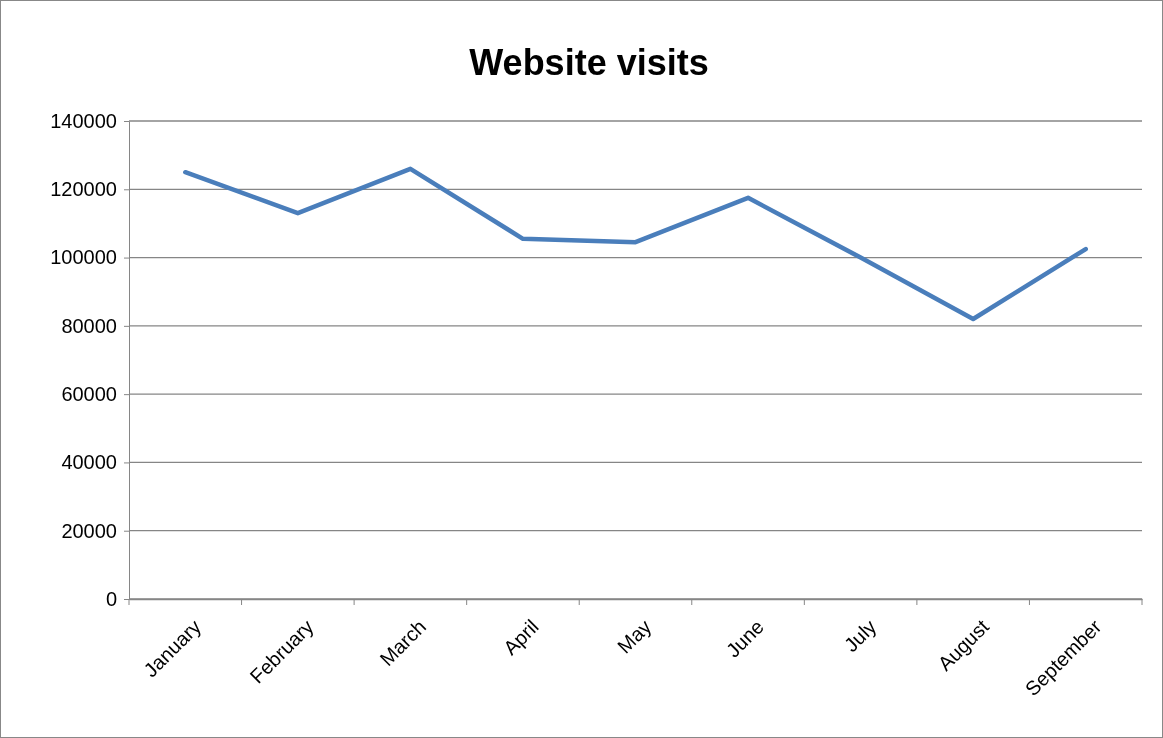  I want to click on y-tick-label: 40000, so click(89, 462).